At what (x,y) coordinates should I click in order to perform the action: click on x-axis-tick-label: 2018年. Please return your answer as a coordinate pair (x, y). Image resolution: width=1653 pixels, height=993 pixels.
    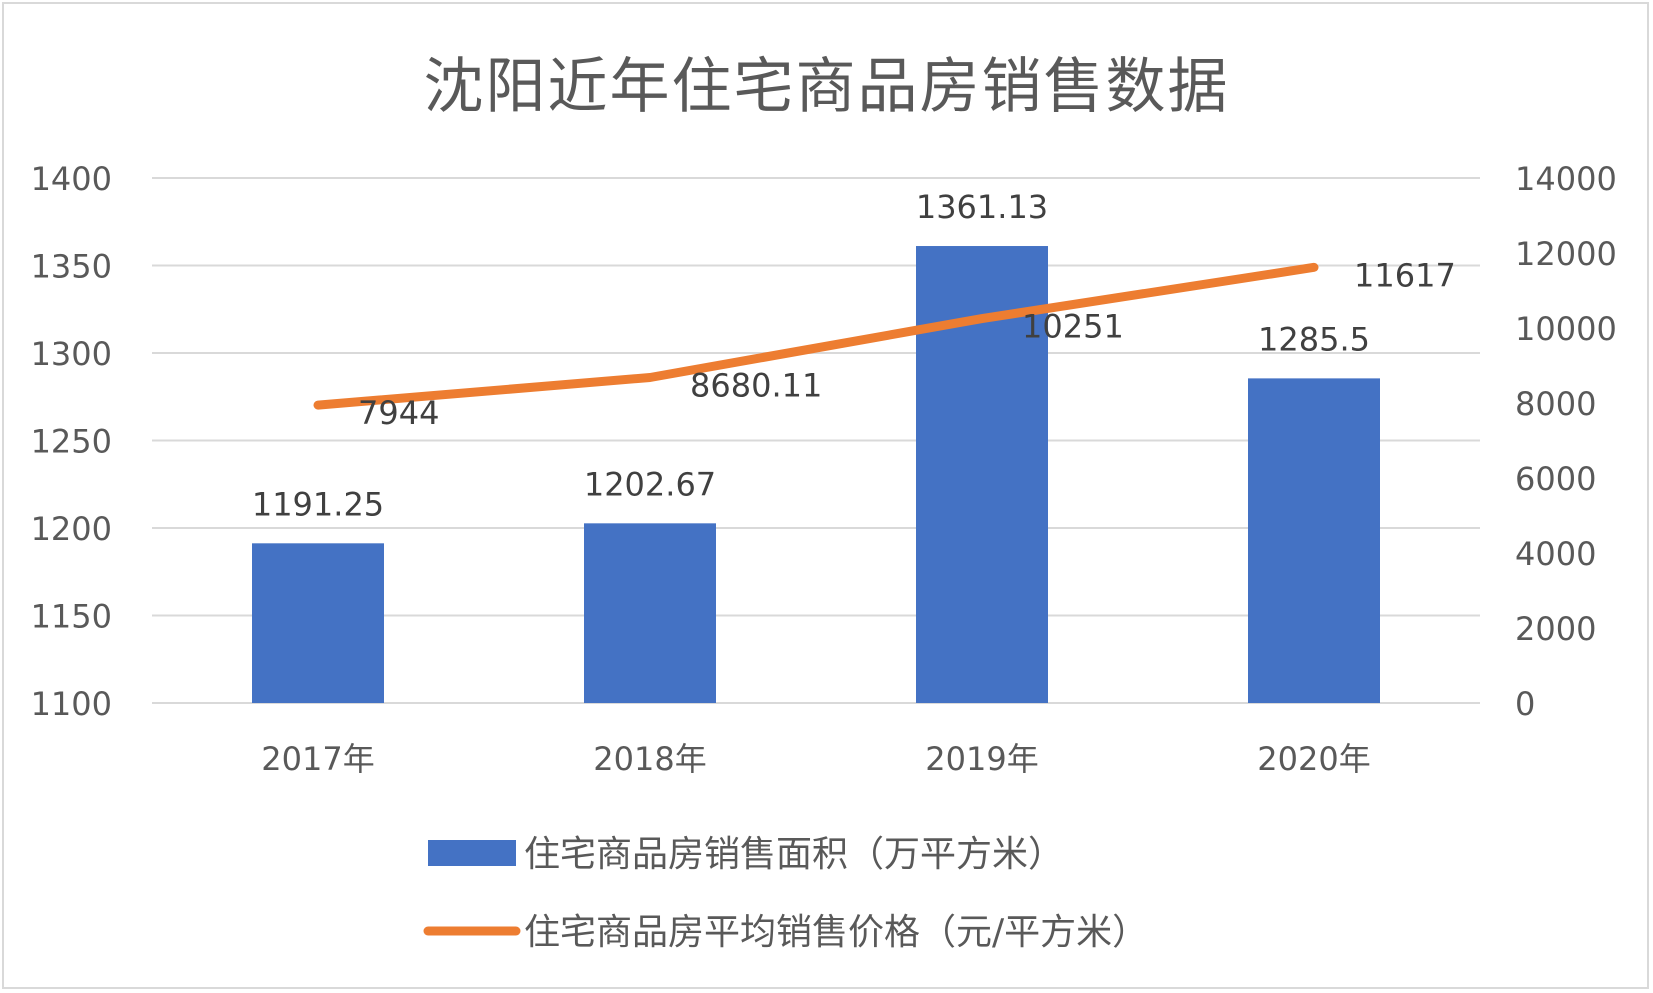
    Looking at the image, I should click on (649, 759).